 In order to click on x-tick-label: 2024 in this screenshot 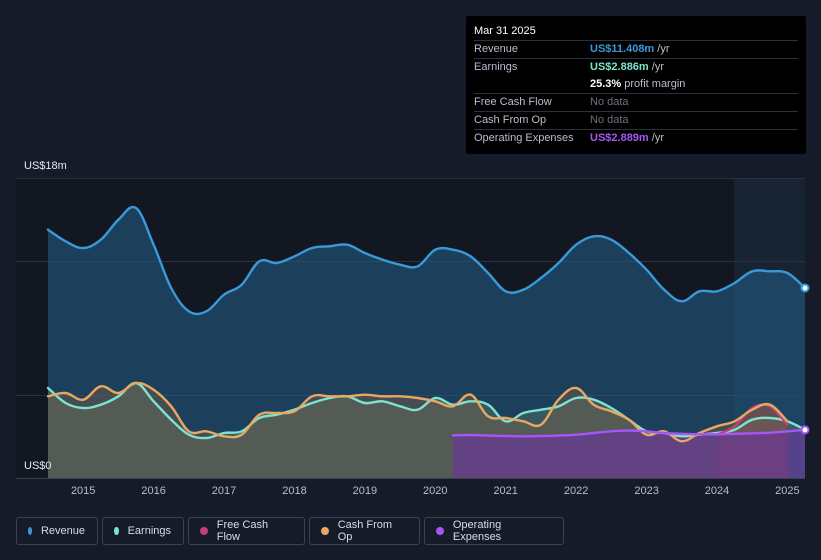, I will do `click(717, 491)`.